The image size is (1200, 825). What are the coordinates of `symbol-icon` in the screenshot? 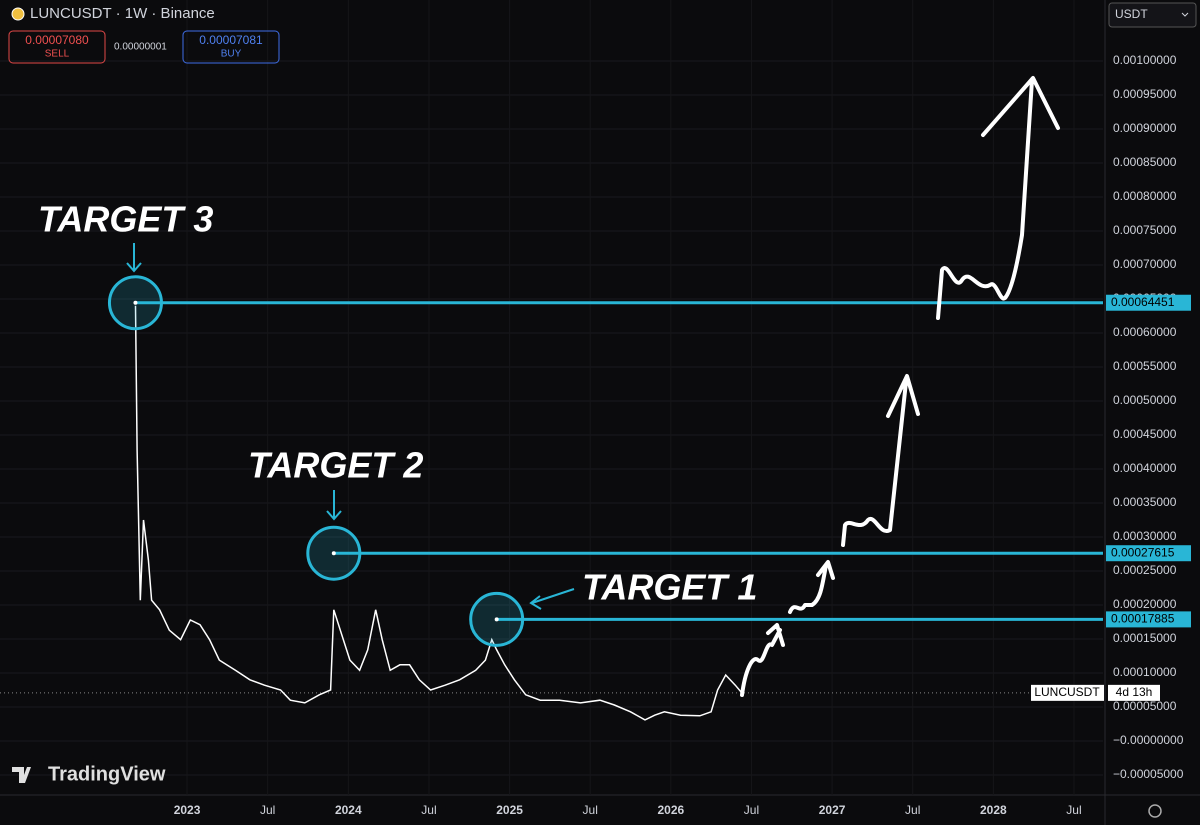 It's located at (18, 14).